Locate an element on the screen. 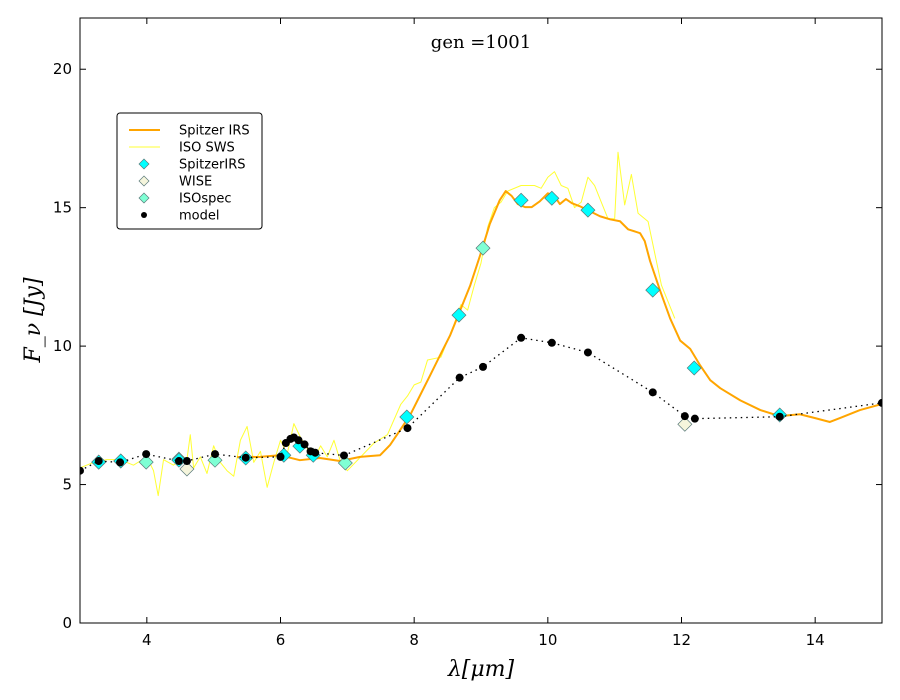  legend-label-isospec: ISOspec is located at coordinates (205, 199).